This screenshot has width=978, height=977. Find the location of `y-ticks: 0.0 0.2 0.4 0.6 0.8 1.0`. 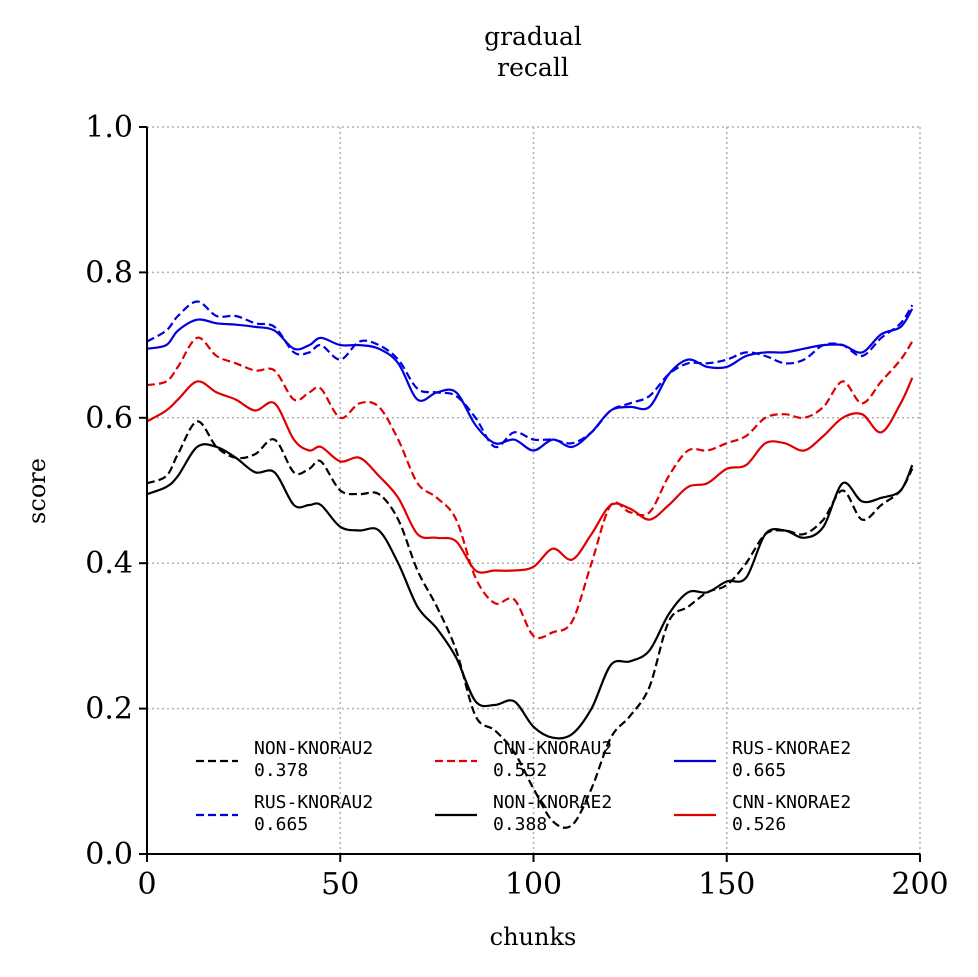

y-ticks: 0.0 0.2 0.4 0.6 0.8 1.0 is located at coordinates (116, 491).